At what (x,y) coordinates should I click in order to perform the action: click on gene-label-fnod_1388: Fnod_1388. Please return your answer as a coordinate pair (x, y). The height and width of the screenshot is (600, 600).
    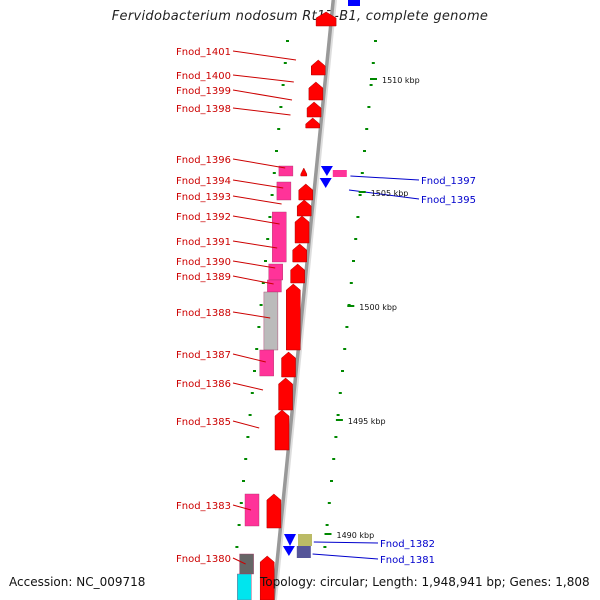
    Looking at the image, I should click on (203, 313).